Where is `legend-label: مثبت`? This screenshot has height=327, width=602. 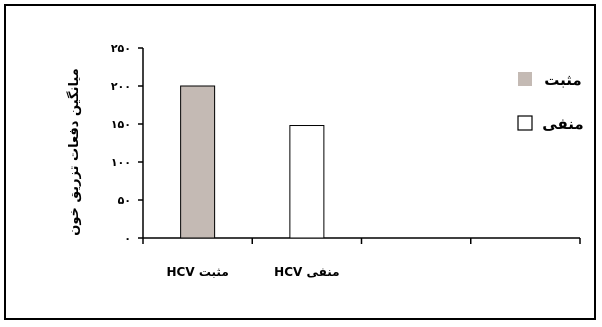 legend-label: مثبت is located at coordinates (562, 80).